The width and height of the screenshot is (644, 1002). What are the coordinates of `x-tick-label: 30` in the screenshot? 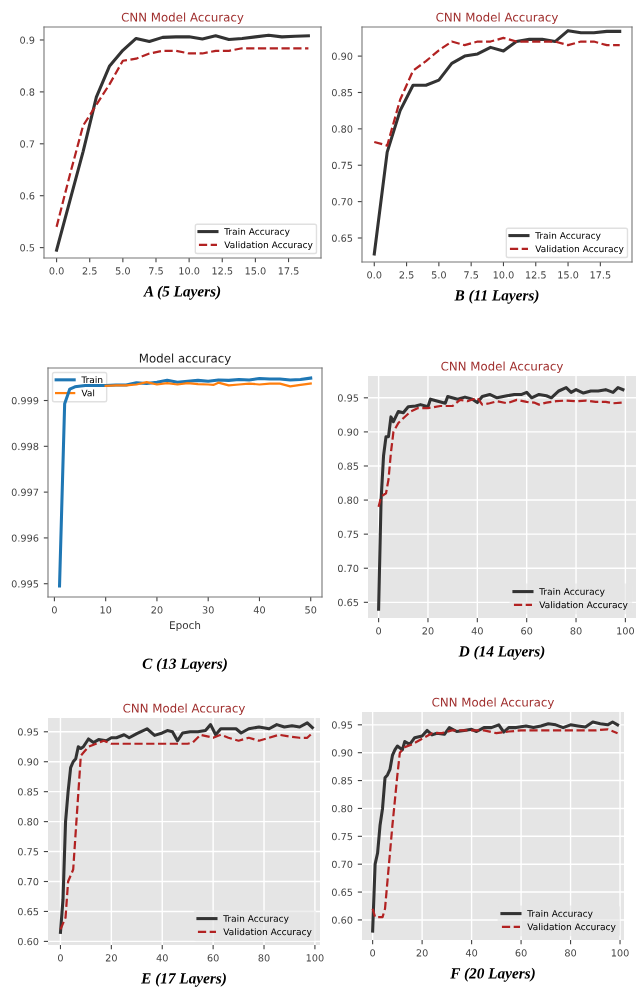 It's located at (208, 610).